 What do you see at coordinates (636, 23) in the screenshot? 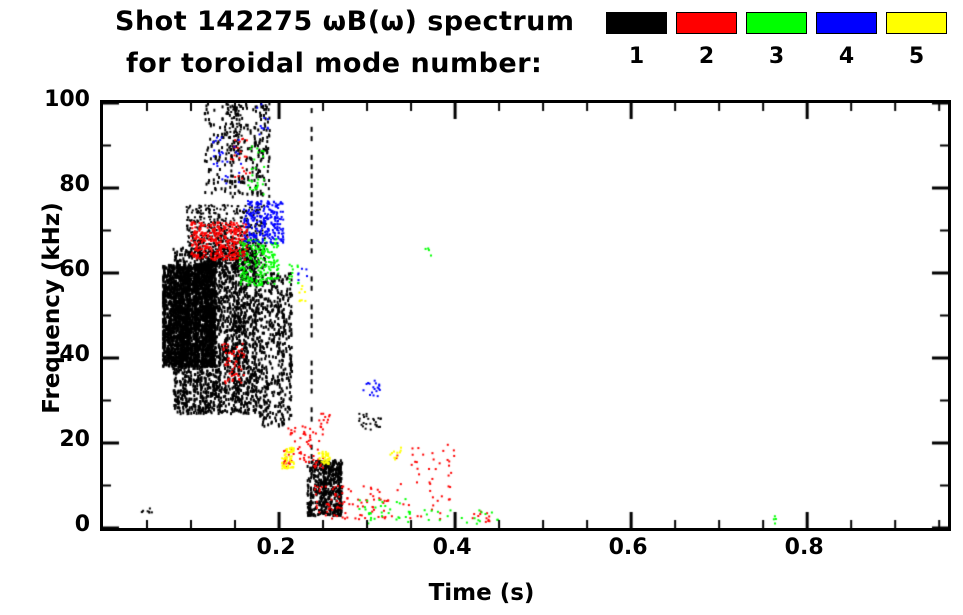
I see `legend-swatch-n1` at bounding box center [636, 23].